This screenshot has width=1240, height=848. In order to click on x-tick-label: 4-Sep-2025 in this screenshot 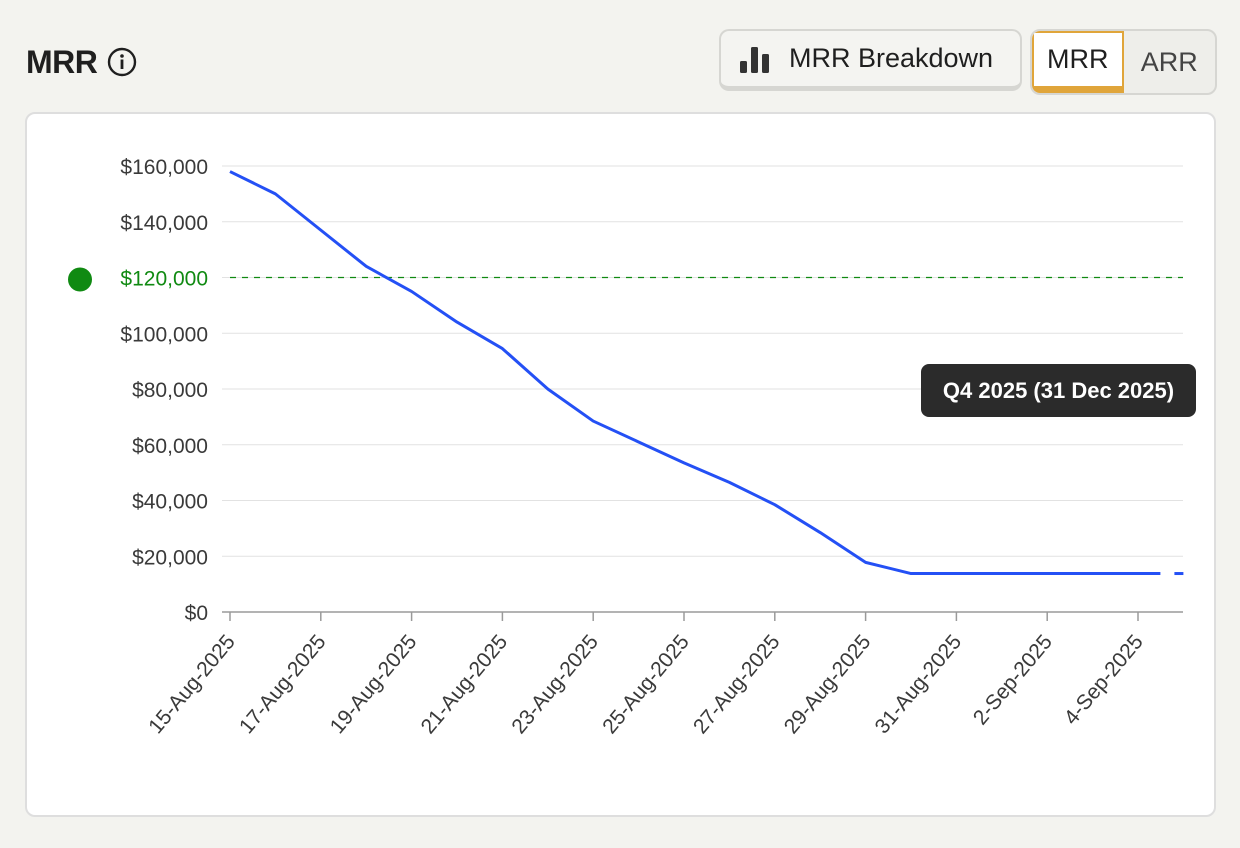, I will do `click(1104, 679)`.